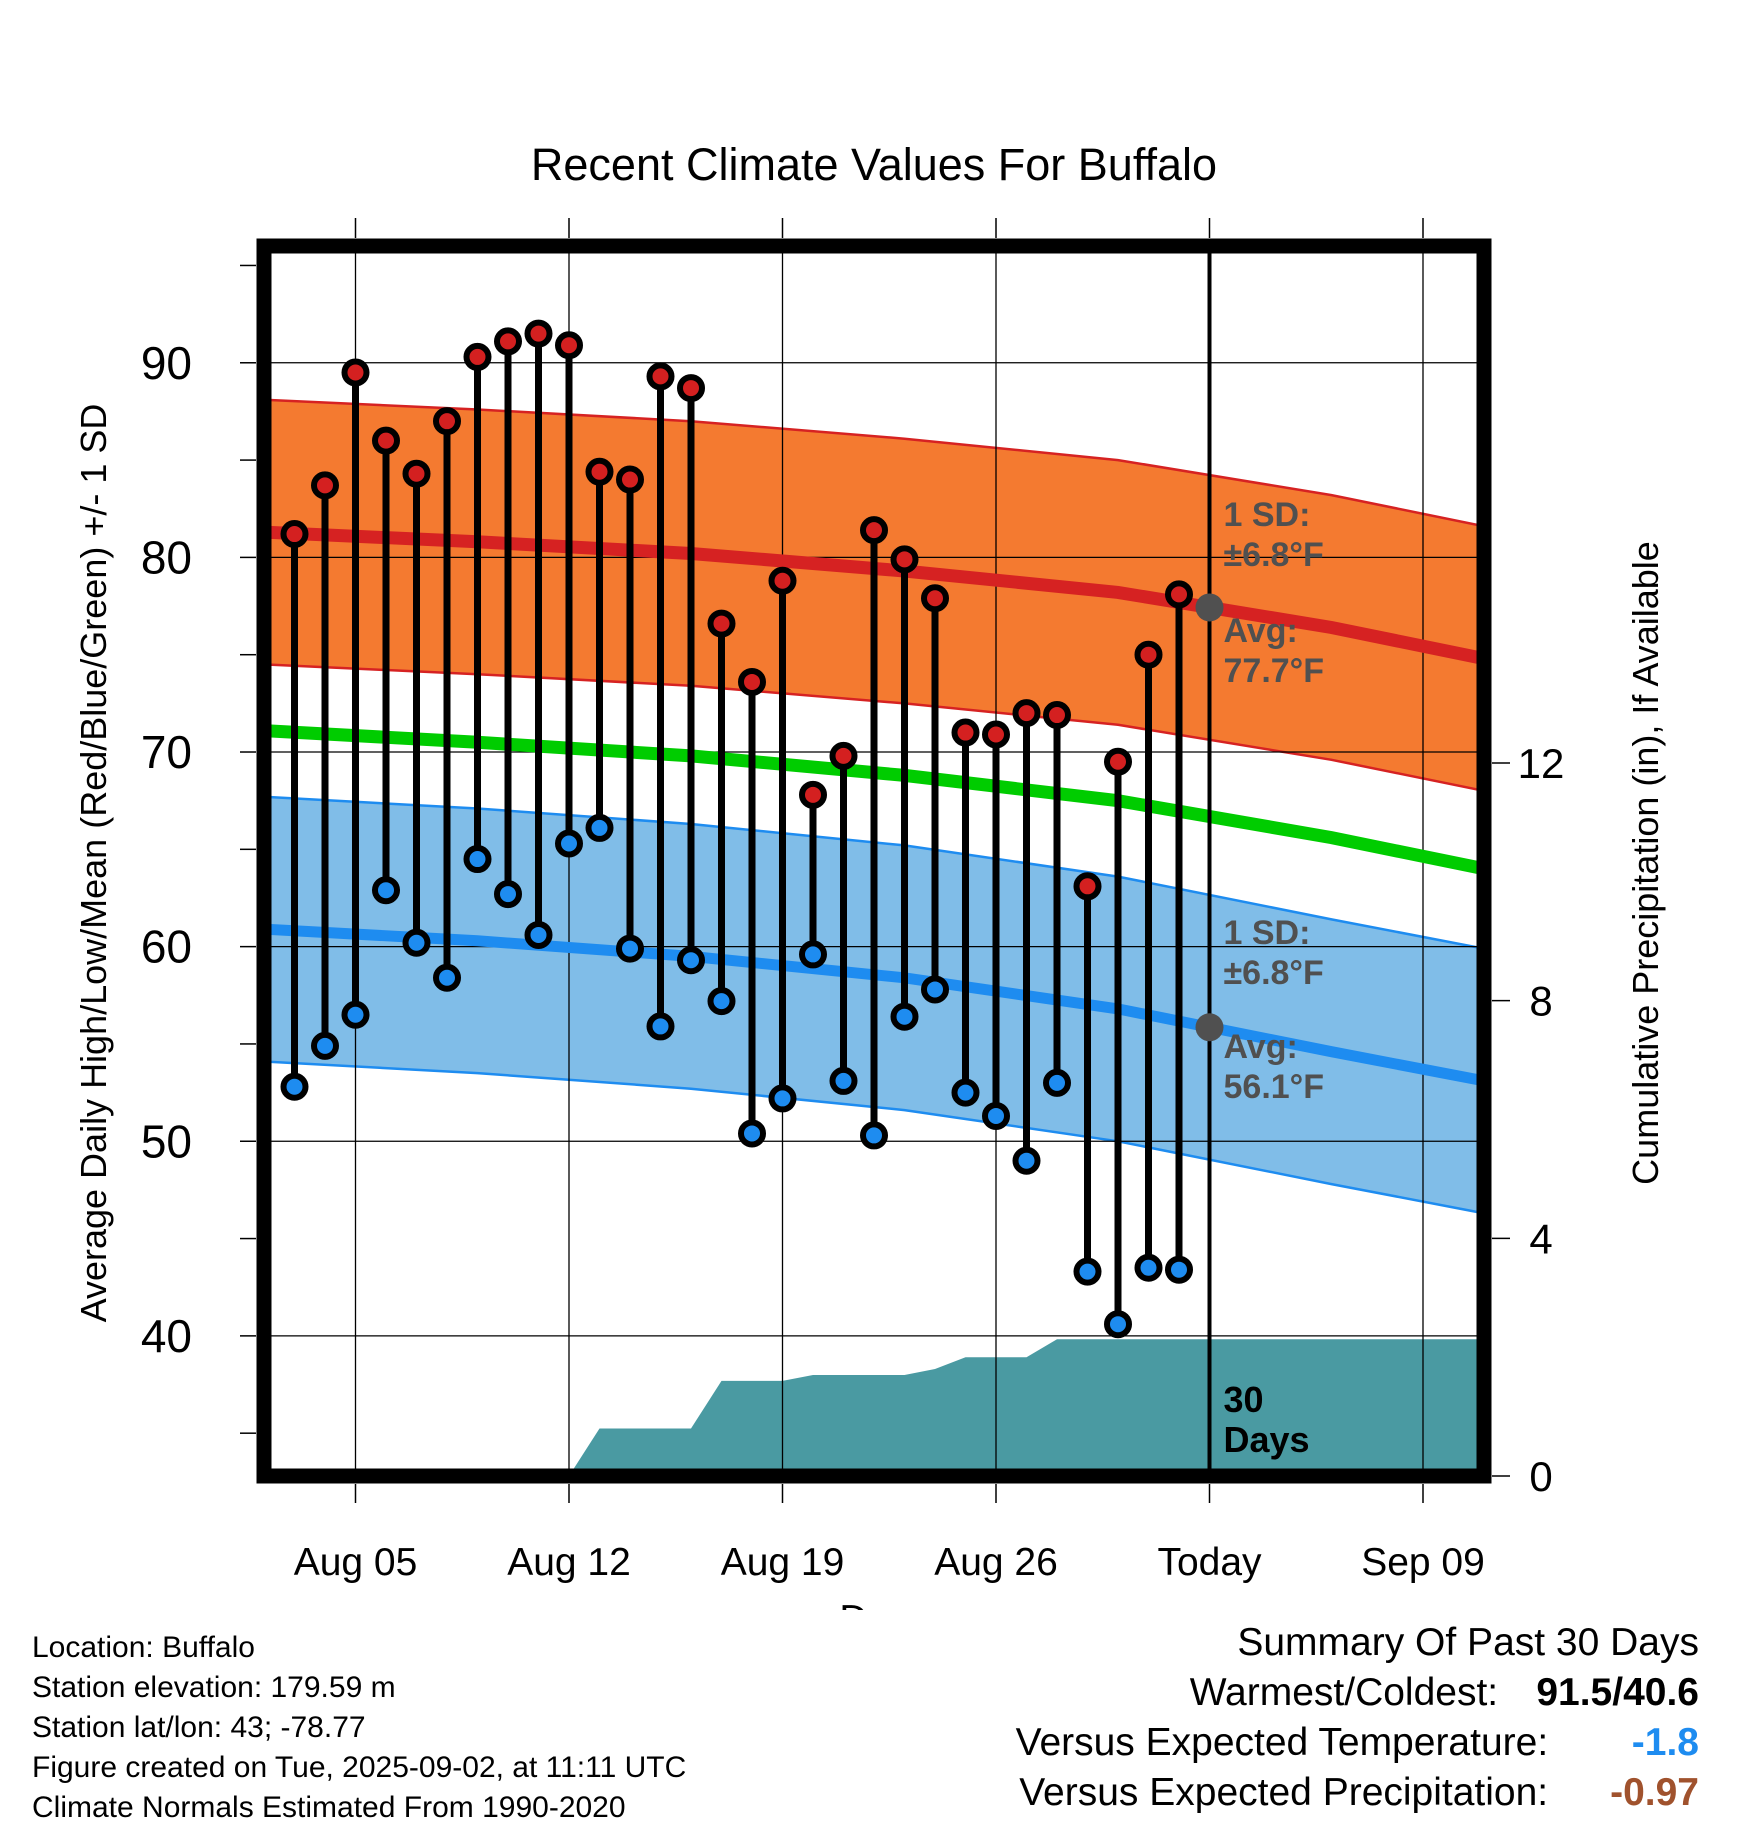  I want to click on low-sd-annotation-2: ±6.8°F, so click(1274, 973).